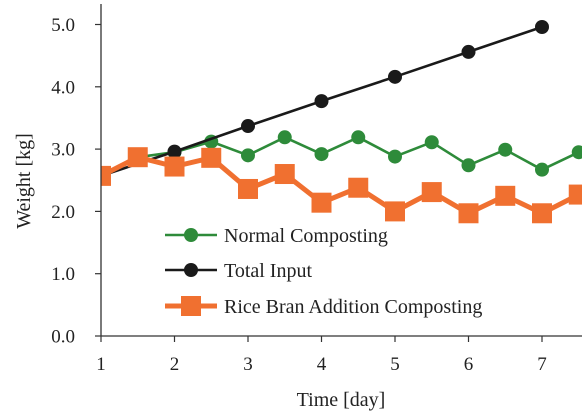  Describe the element at coordinates (341, 400) in the screenshot. I see `x-axis-title: Time [day]` at that location.